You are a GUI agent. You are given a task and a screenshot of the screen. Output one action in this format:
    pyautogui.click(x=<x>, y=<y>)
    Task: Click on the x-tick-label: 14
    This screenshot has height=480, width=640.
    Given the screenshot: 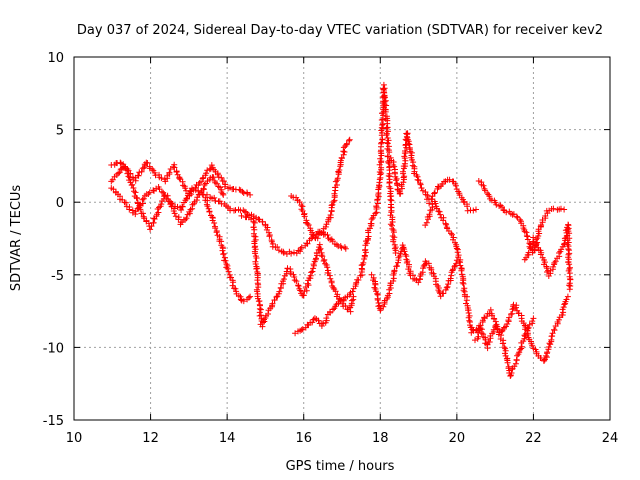 What is the action you would take?
    pyautogui.click(x=227, y=438)
    